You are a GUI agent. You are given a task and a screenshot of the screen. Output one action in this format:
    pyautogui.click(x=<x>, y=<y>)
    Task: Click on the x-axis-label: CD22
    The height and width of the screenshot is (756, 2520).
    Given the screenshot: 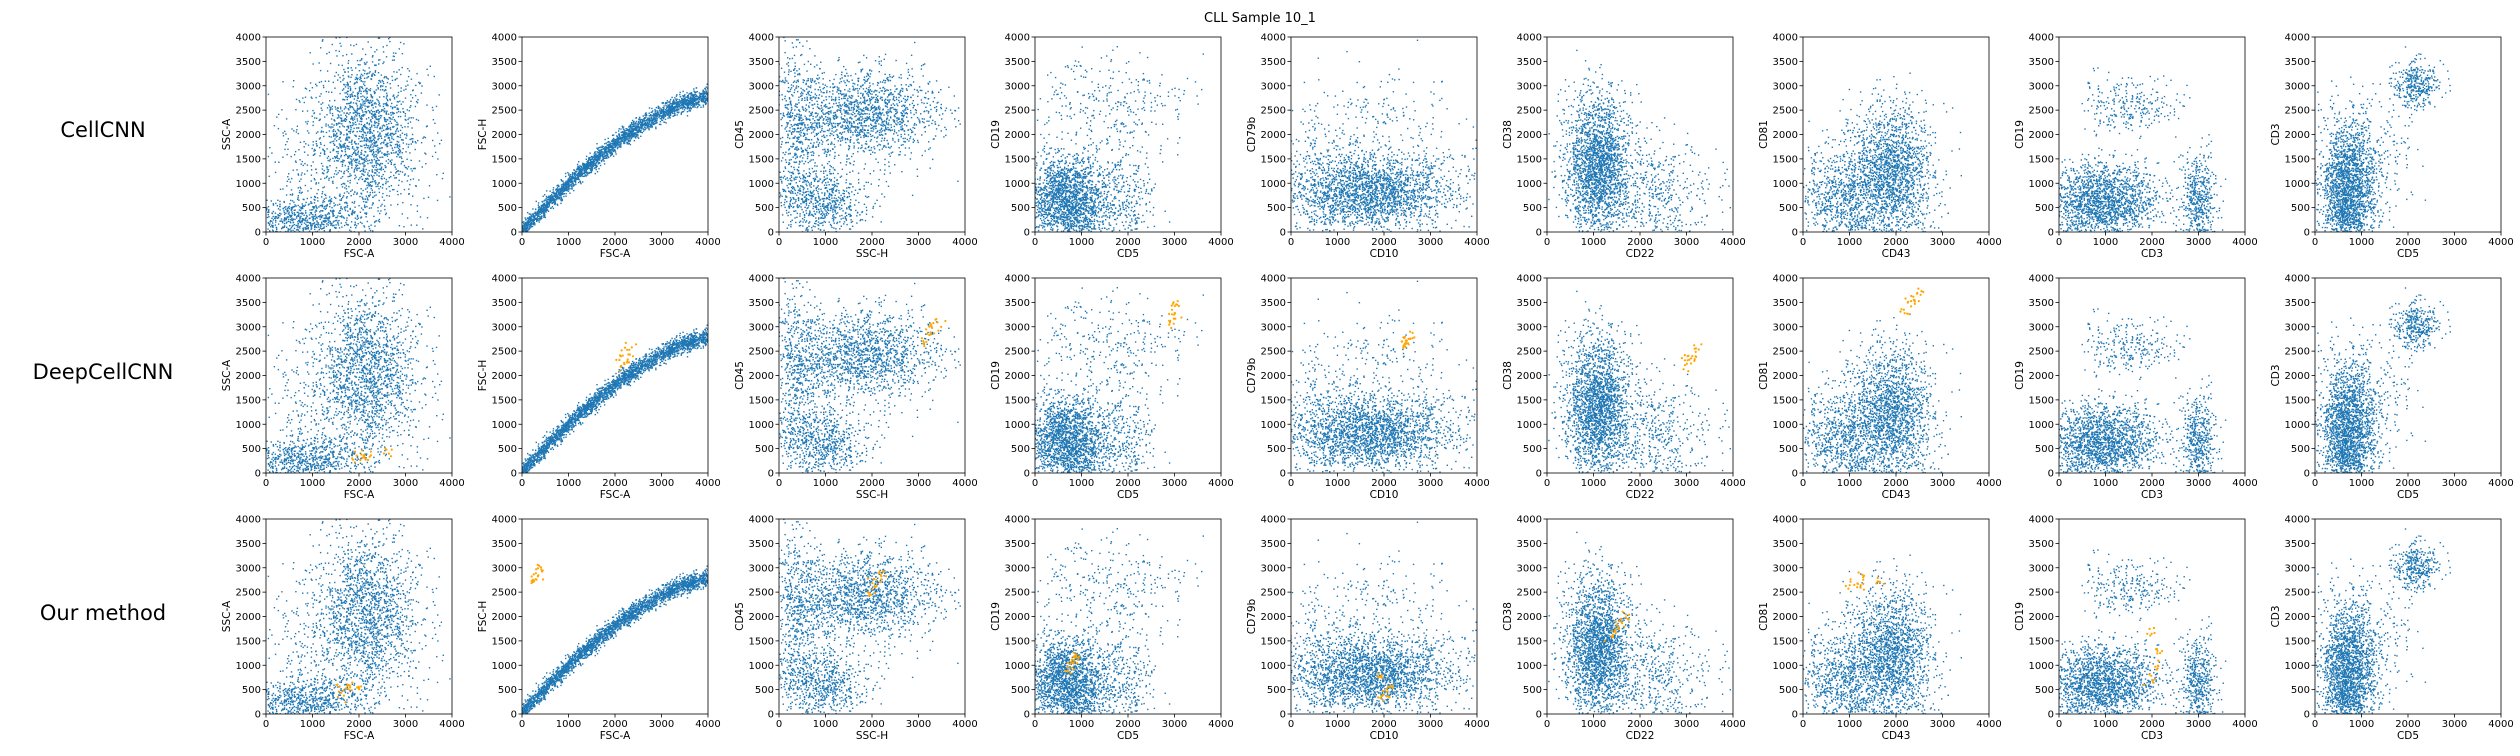 What is the action you would take?
    pyautogui.click(x=1640, y=254)
    